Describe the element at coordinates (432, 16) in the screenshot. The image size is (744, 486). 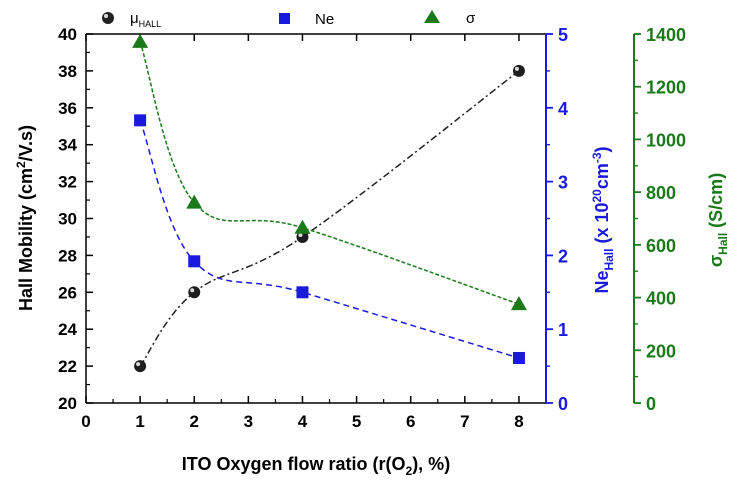
I see `legend-triangle-marker` at that location.